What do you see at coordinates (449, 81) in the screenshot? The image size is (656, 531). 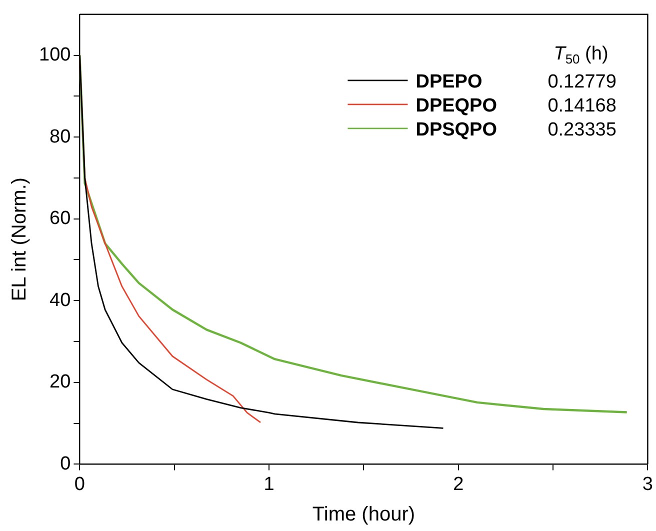 I see `legend-label: DPEPO` at bounding box center [449, 81].